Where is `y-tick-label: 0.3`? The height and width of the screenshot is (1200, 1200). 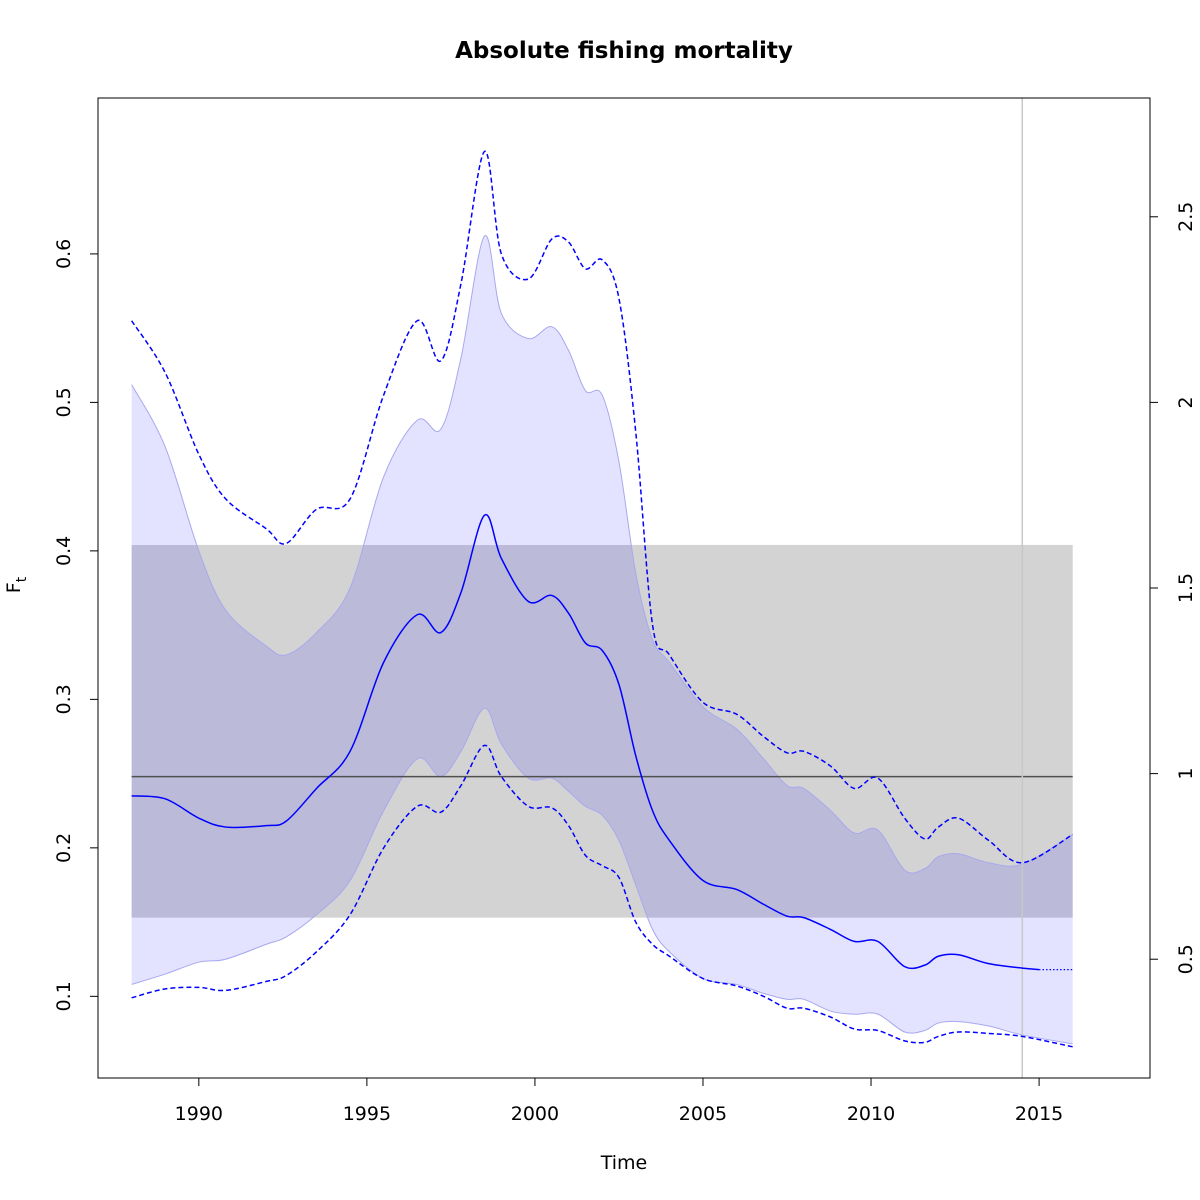 y-tick-label: 0.3 is located at coordinates (64, 699).